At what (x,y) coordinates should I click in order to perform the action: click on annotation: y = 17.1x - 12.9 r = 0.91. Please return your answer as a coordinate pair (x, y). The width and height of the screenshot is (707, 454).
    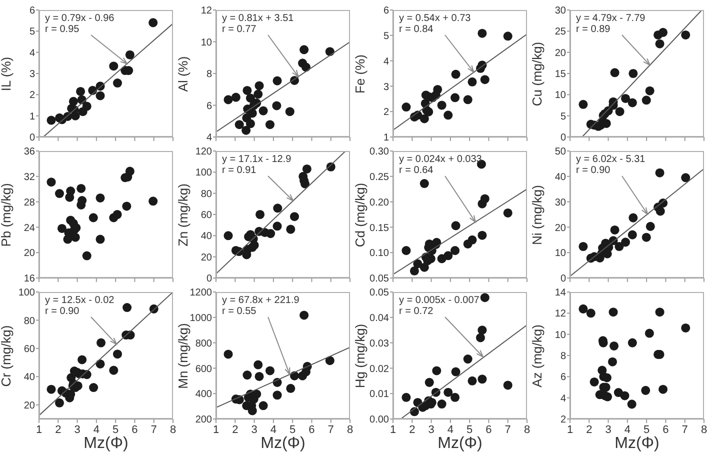
    Looking at the image, I should click on (257, 165).